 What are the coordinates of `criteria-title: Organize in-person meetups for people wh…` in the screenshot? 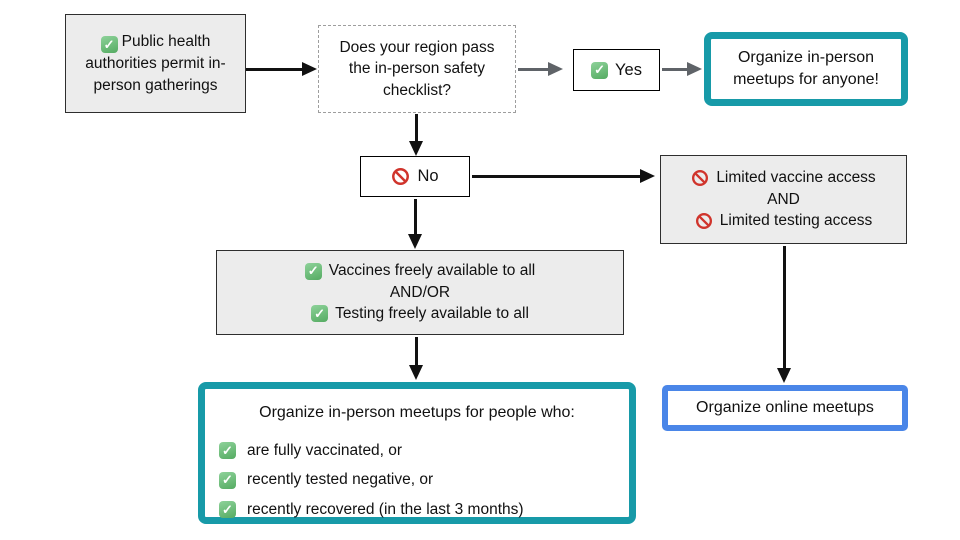 It's located at (417, 412).